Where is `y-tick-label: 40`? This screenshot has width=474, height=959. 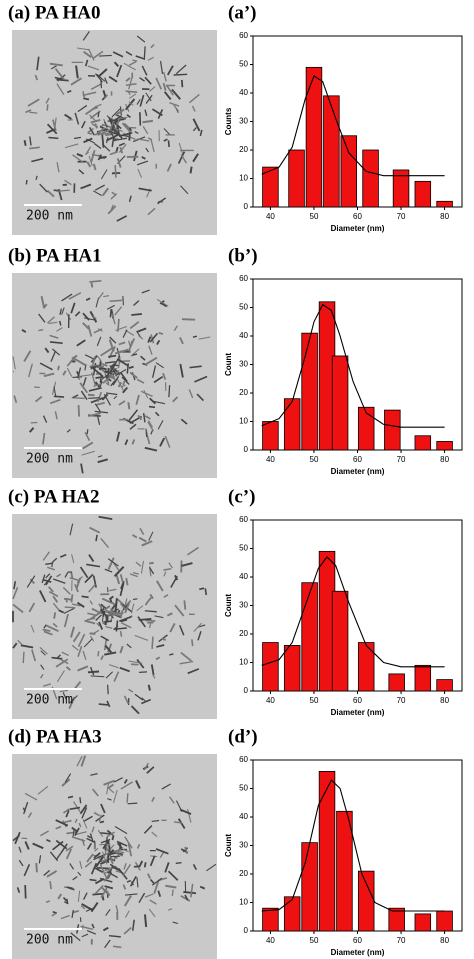 y-tick-label: 40 is located at coordinates (243, 576).